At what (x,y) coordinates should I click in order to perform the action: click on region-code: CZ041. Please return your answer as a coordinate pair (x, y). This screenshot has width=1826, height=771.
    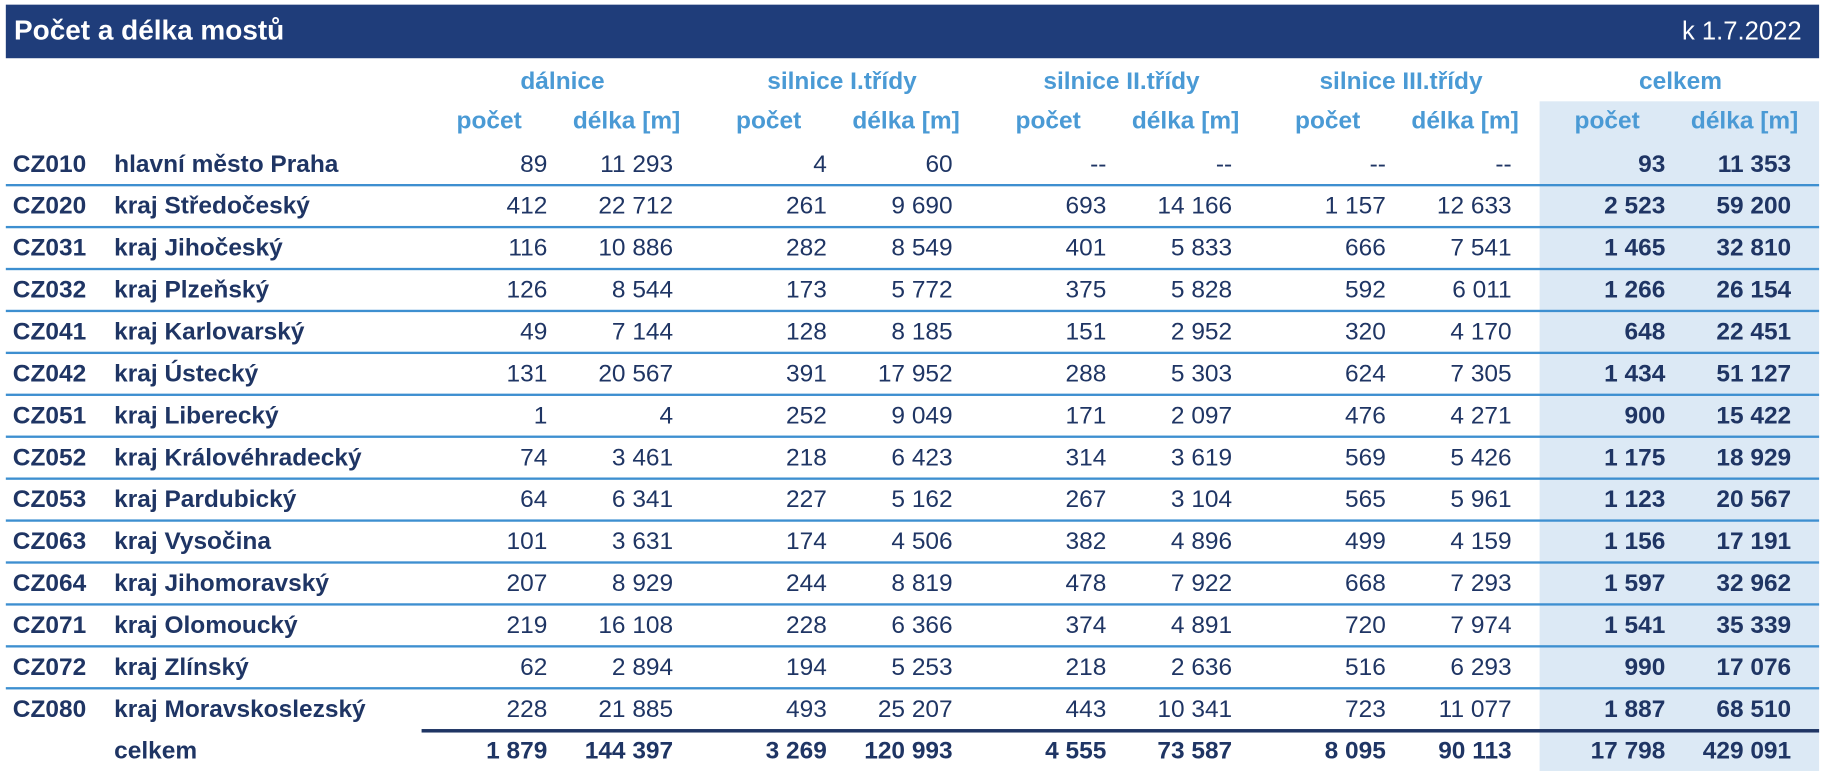
    Looking at the image, I should click on (49, 332).